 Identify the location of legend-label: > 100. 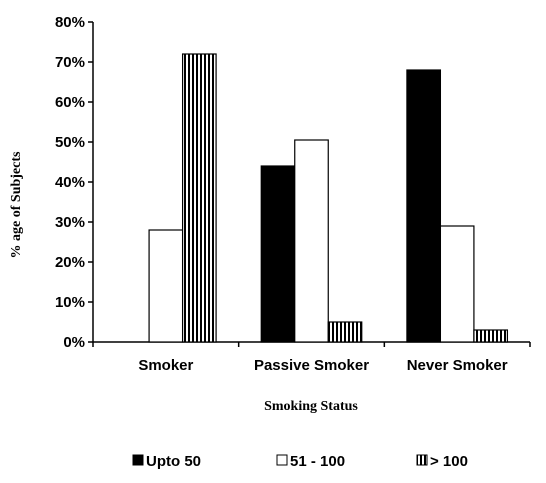
(449, 461).